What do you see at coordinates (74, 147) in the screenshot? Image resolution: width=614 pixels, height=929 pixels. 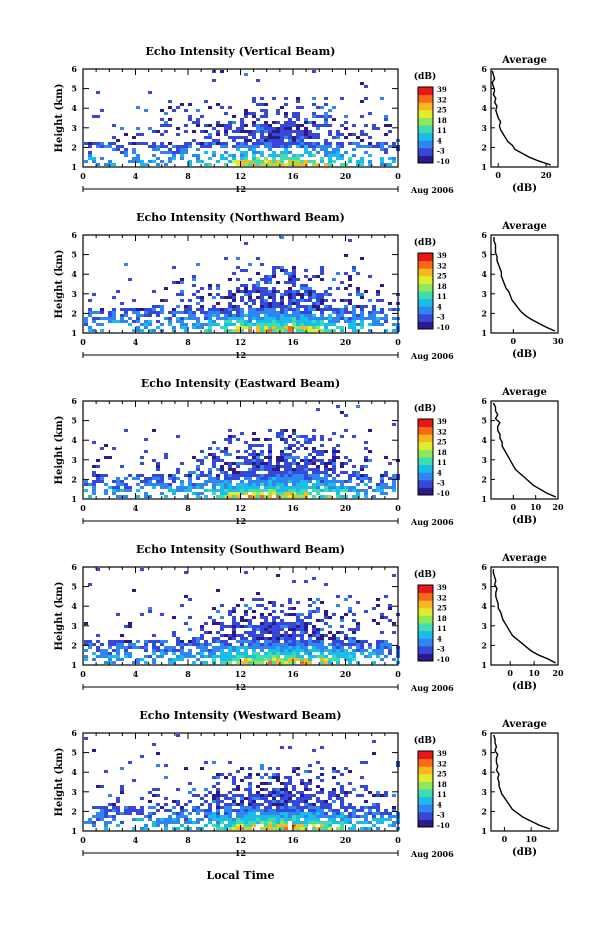 I see `y-tick-label: 2` at bounding box center [74, 147].